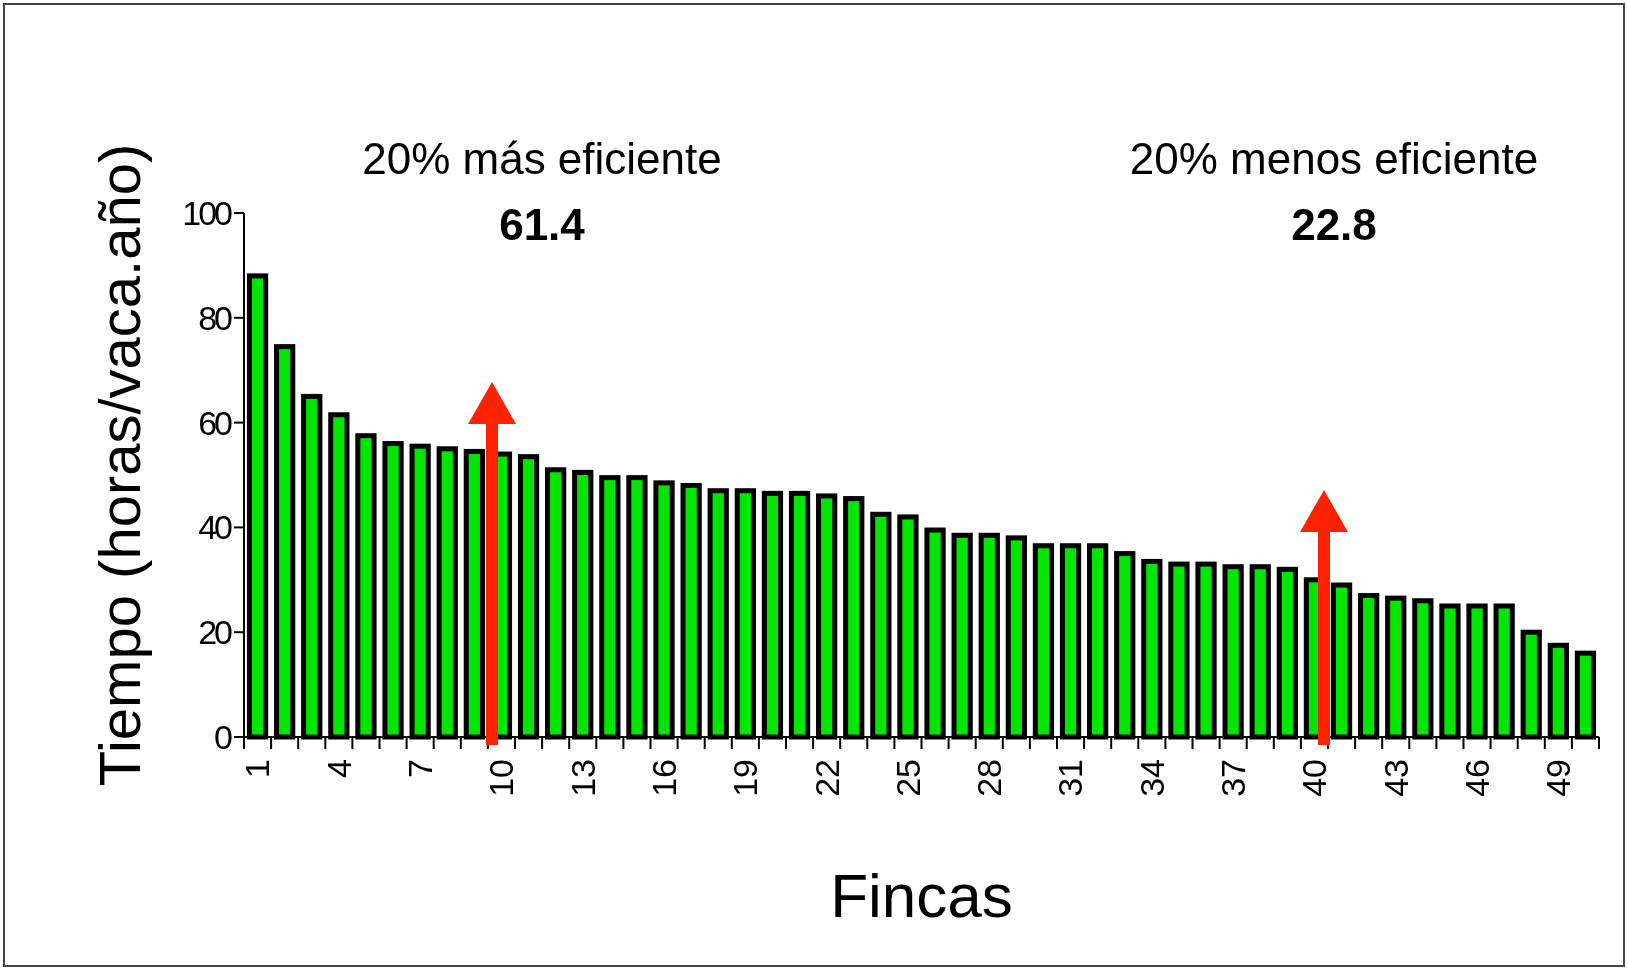  What do you see at coordinates (1395, 778) in the screenshot?
I see `x-tick-label: 43` at bounding box center [1395, 778].